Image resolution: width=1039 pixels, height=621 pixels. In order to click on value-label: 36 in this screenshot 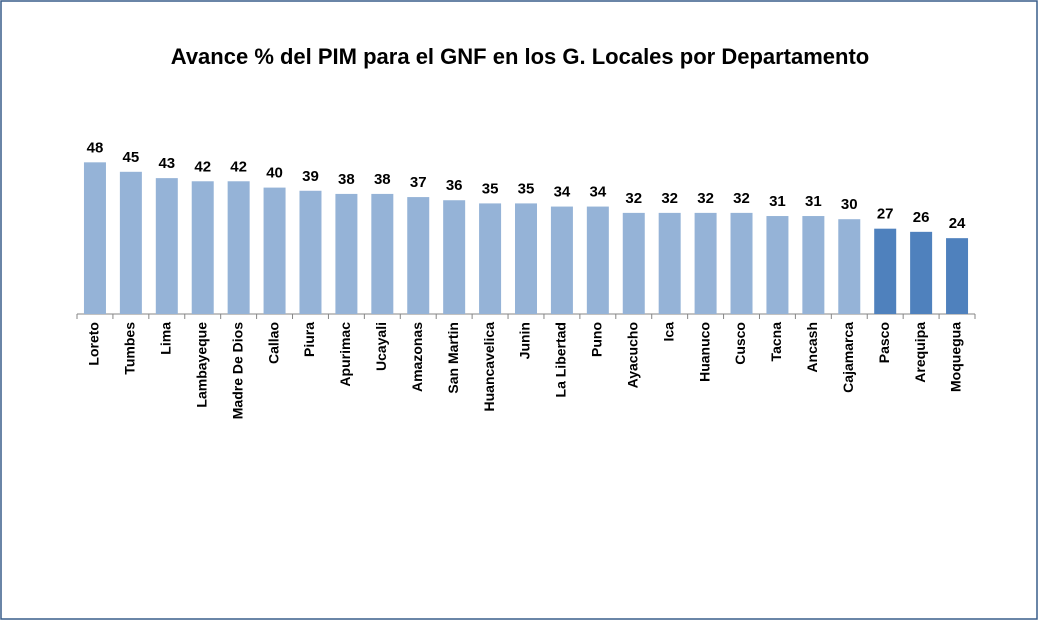, I will do `click(454, 185)`.